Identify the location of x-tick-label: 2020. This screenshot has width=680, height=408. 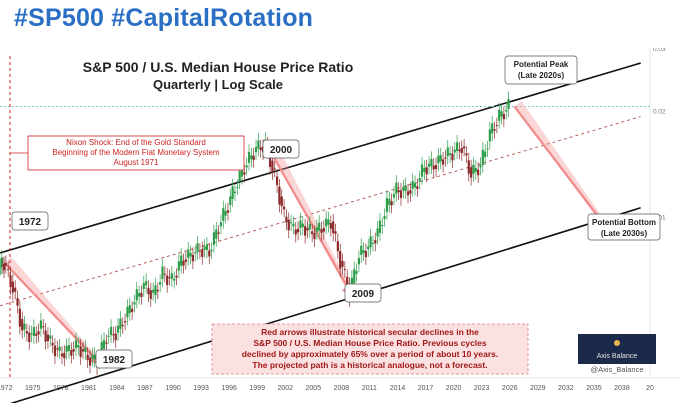
(454, 388).